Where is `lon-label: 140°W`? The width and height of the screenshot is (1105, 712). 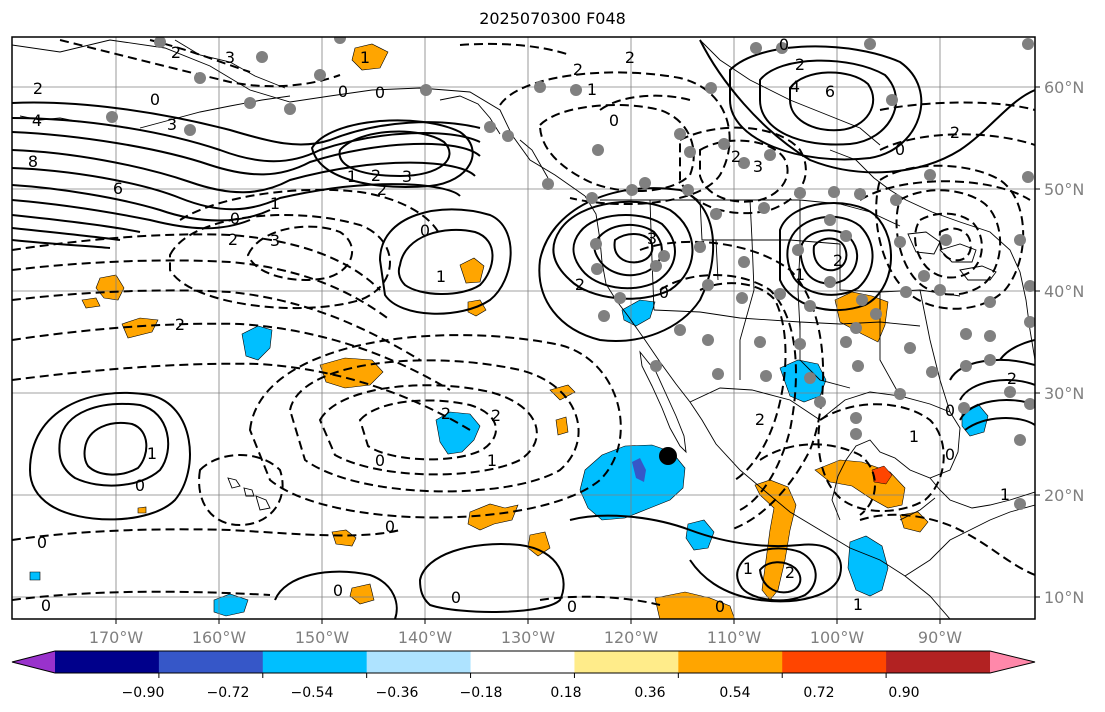 lon-label: 140°W is located at coordinates (425, 637).